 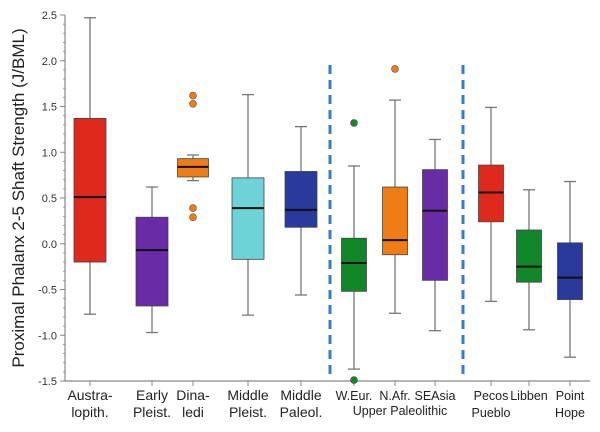 I want to click on x-tick-label: ledi, so click(x=193, y=412).